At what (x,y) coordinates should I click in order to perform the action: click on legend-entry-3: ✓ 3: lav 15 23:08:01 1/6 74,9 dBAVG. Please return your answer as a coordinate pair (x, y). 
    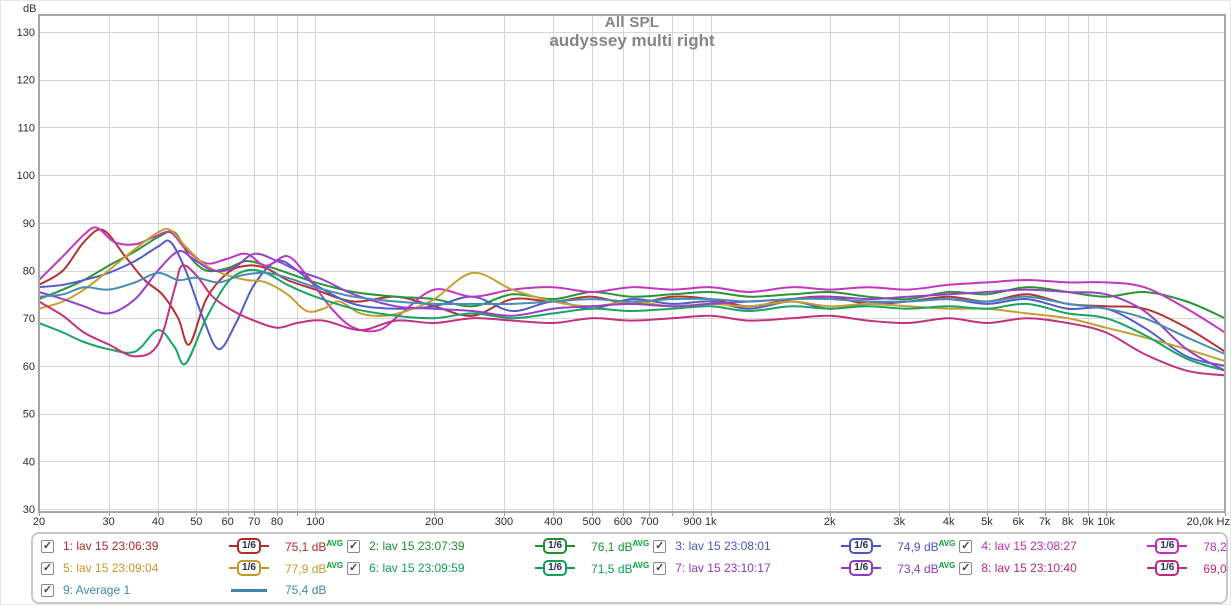
    Looking at the image, I should click on (802, 546).